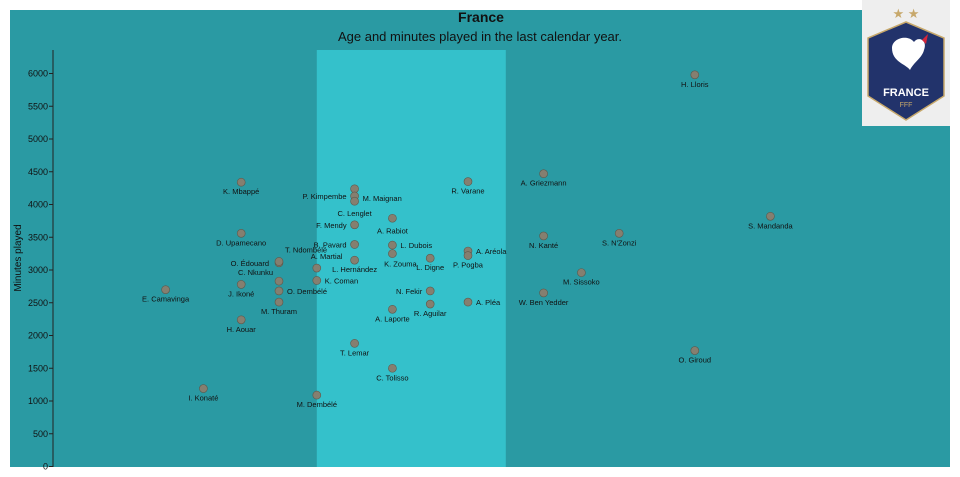 The width and height of the screenshot is (960, 477). Describe the element at coordinates (906, 105) in the screenshot. I see `logo-subtext: FFF` at that location.